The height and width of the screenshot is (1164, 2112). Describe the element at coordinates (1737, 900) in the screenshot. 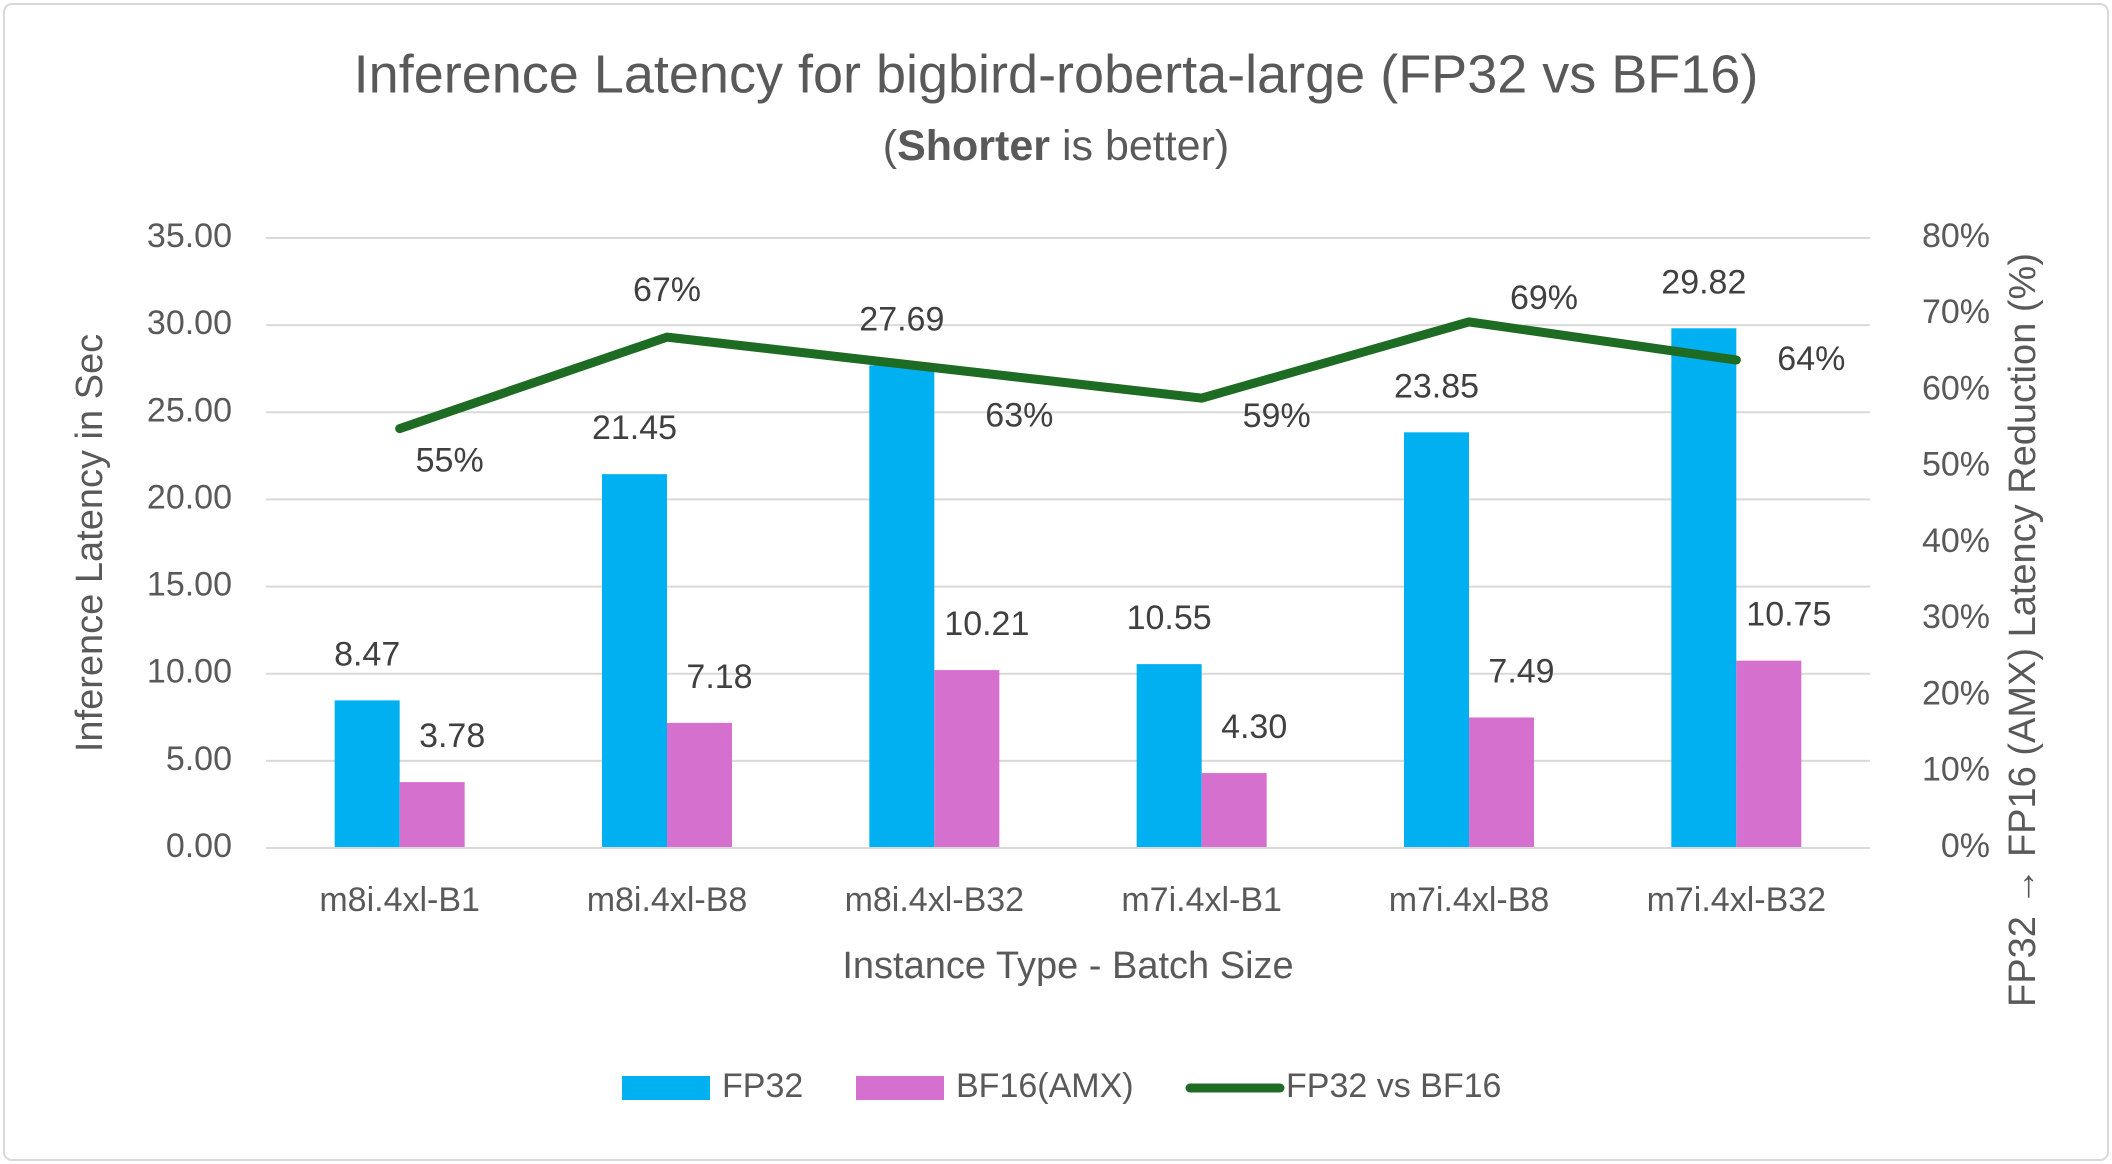

I see `x-tick-label: m7i.4xl-B32` at that location.